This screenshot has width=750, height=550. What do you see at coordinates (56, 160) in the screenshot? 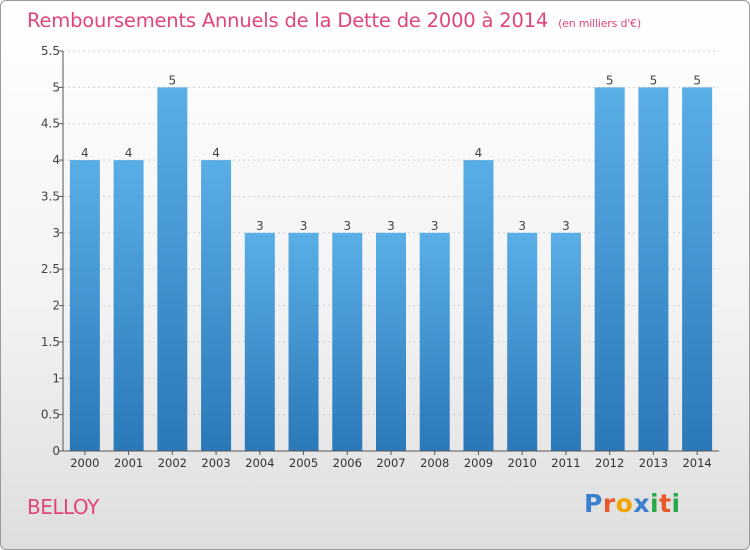
I see `y-tick-label: 4` at bounding box center [56, 160].